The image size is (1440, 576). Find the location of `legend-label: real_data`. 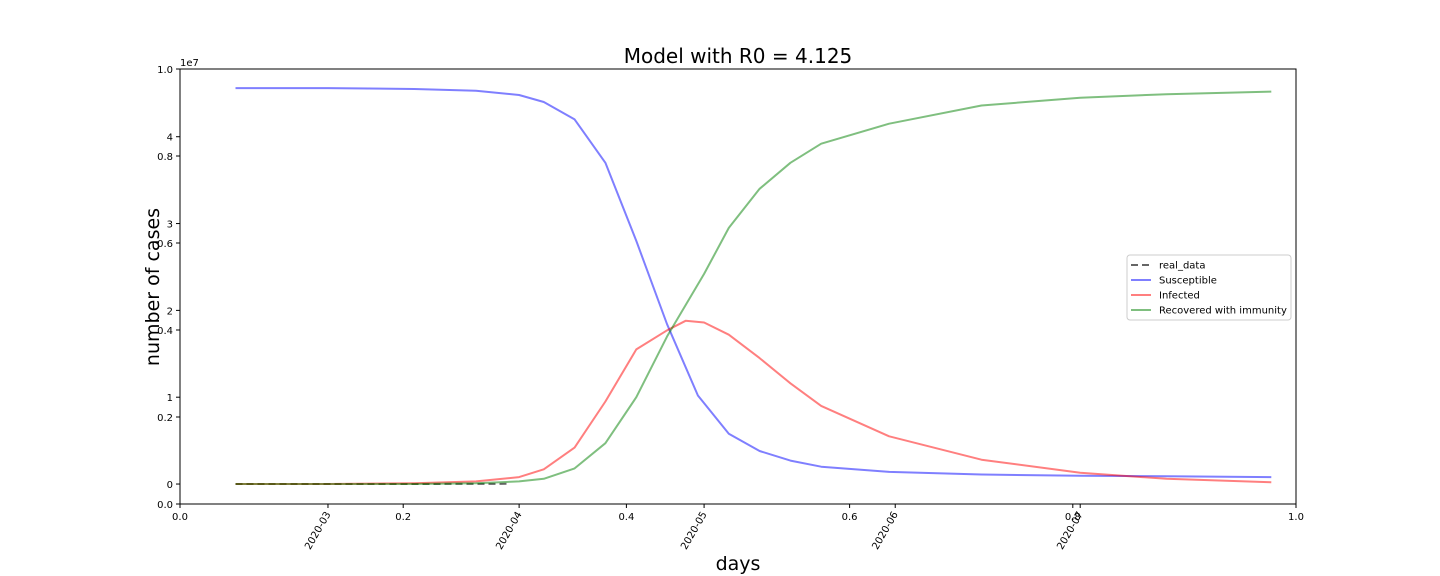

legend-label: real_data is located at coordinates (1182, 266).